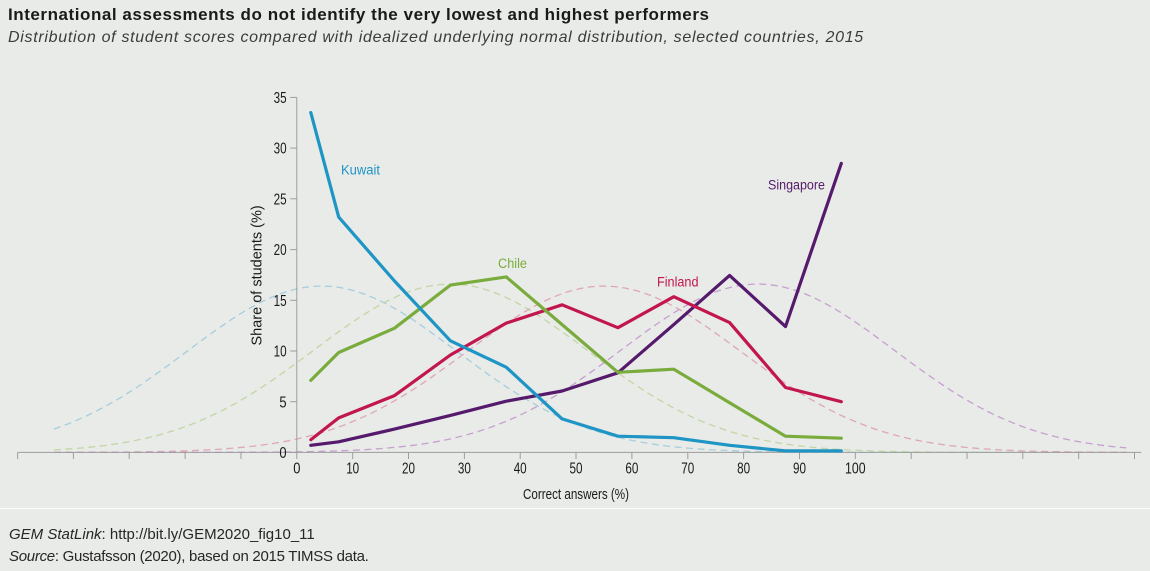 The width and height of the screenshot is (1150, 571). I want to click on svg-text: 5, so click(282, 402).